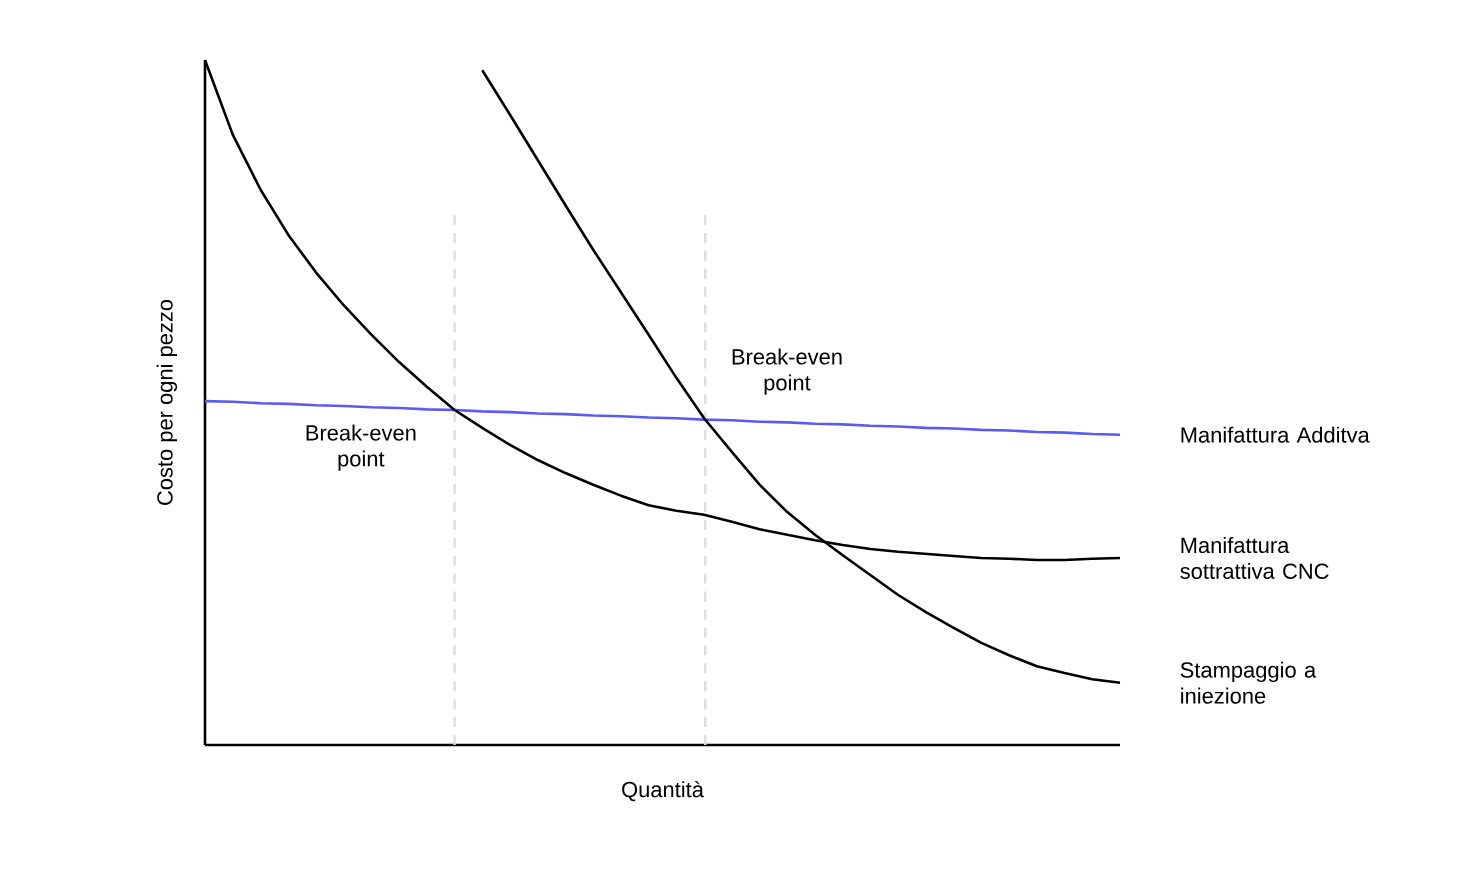 The height and width of the screenshot is (881, 1462). What do you see at coordinates (1248, 682) in the screenshot?
I see `text: Stampaggio a iniezione` at bounding box center [1248, 682].